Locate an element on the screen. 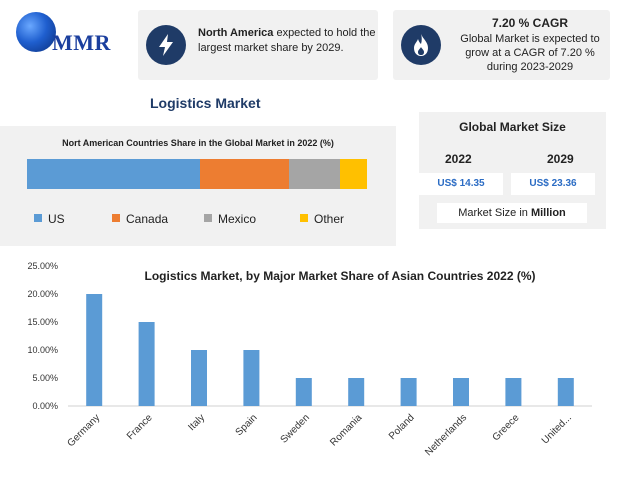 Image resolution: width=628 pixels, height=487 pixels. x-tick-label: Greece is located at coordinates (506, 427).